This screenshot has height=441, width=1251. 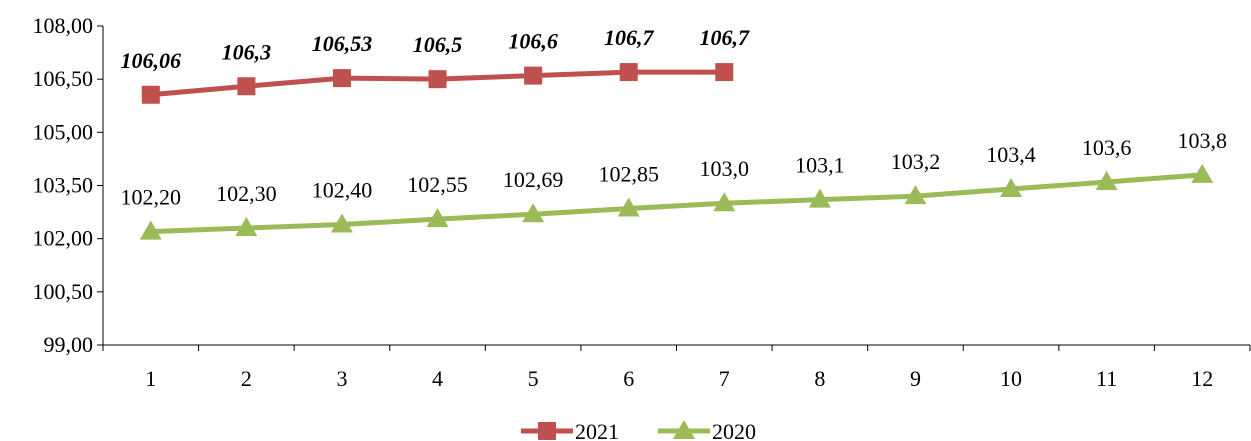 I want to click on y-tick-label: 103,50, so click(x=63, y=185).